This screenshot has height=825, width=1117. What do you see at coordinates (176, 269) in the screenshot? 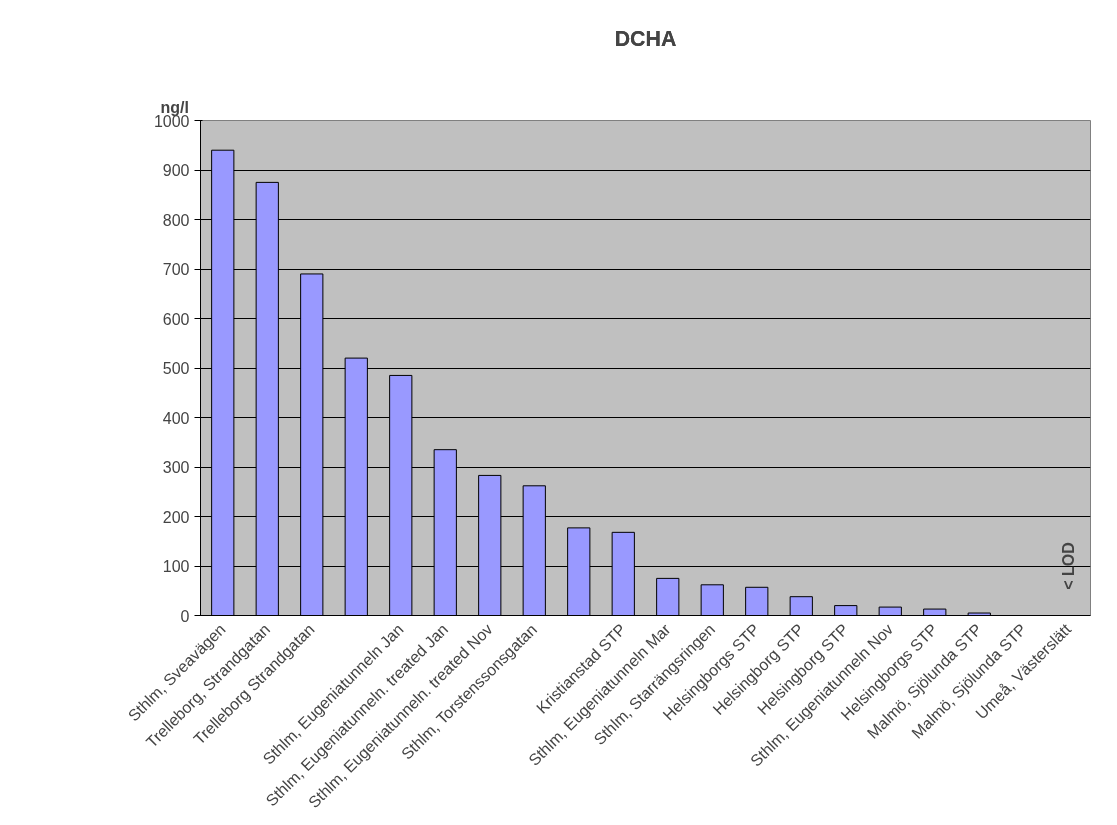
I see `y-tick-label: 700` at bounding box center [176, 269].